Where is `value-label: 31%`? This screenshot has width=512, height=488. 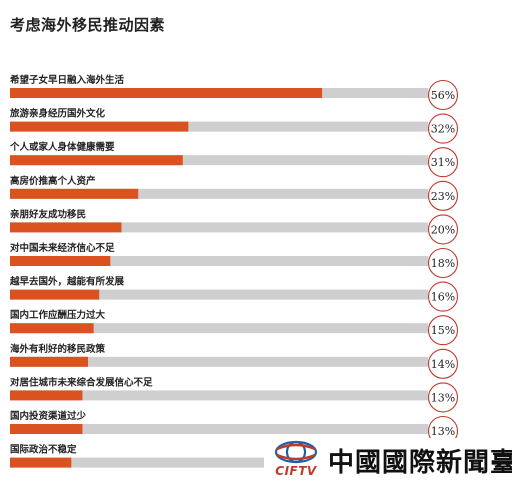
value-label: 31% is located at coordinates (443, 162).